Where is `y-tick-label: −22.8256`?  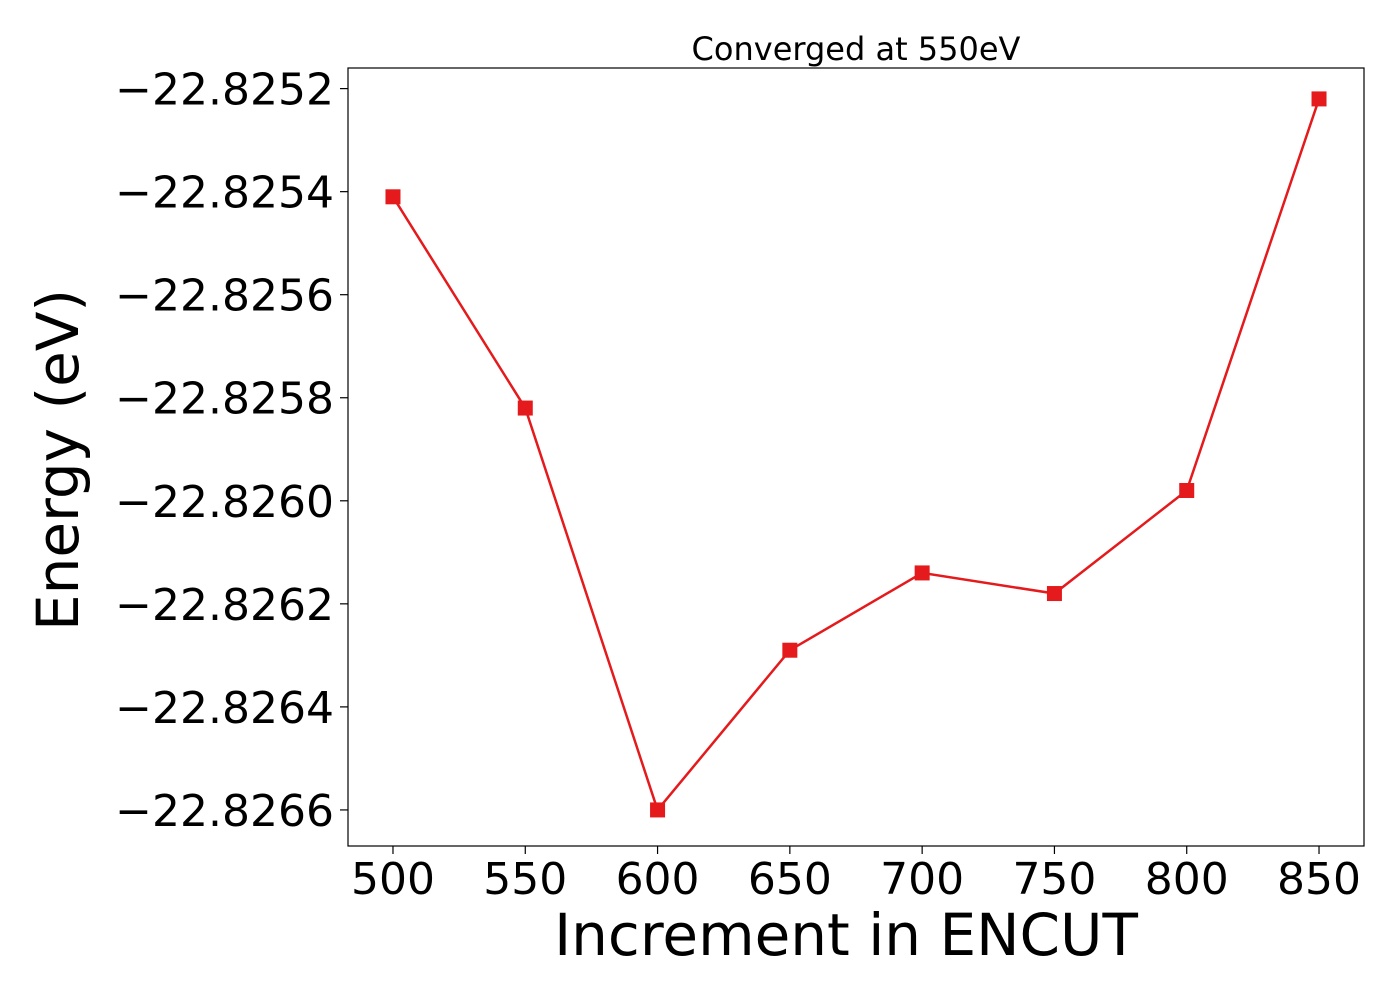
y-tick-label: −22.8256 is located at coordinates (224, 296).